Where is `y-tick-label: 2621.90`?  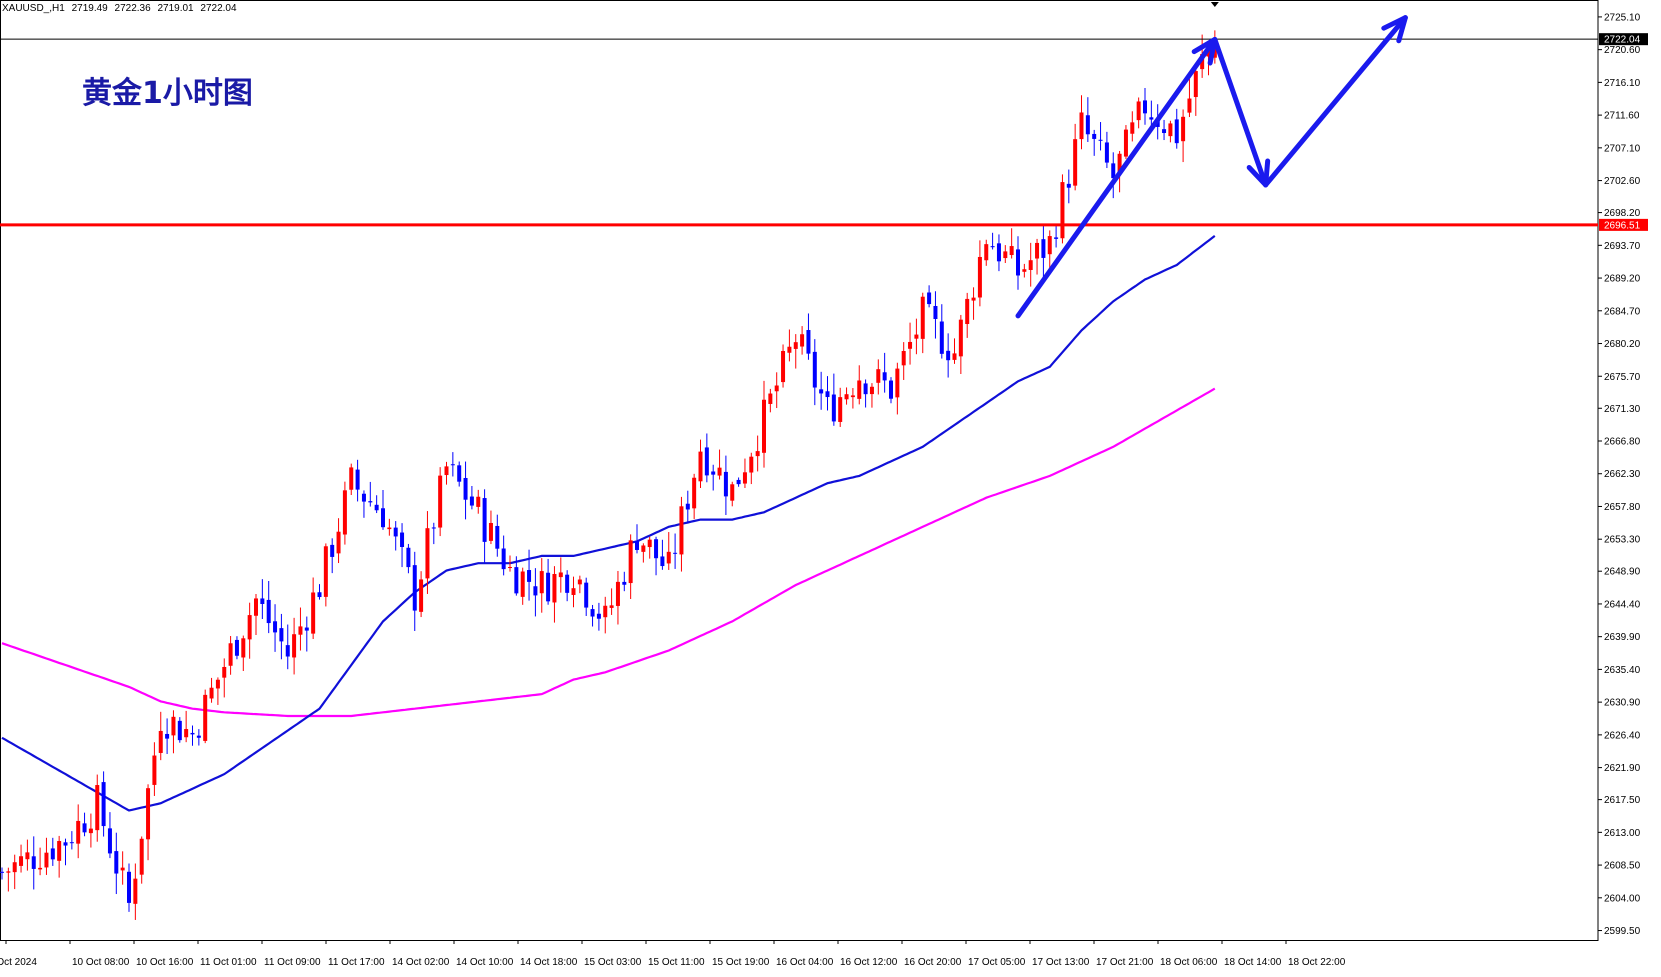 y-tick-label: 2621.90 is located at coordinates (1622, 768).